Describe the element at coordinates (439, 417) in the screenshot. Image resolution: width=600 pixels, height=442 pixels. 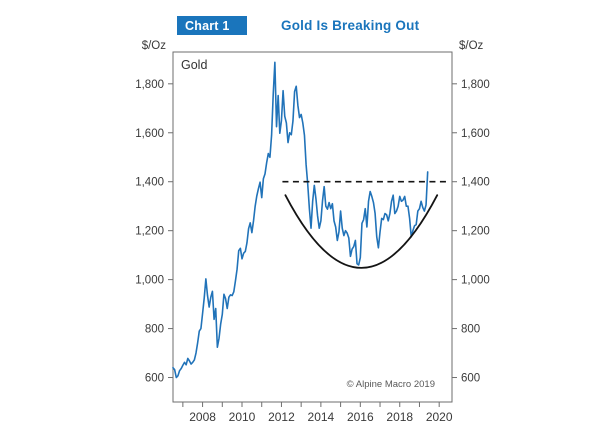
I see `x-axis-label: 2020` at that location.